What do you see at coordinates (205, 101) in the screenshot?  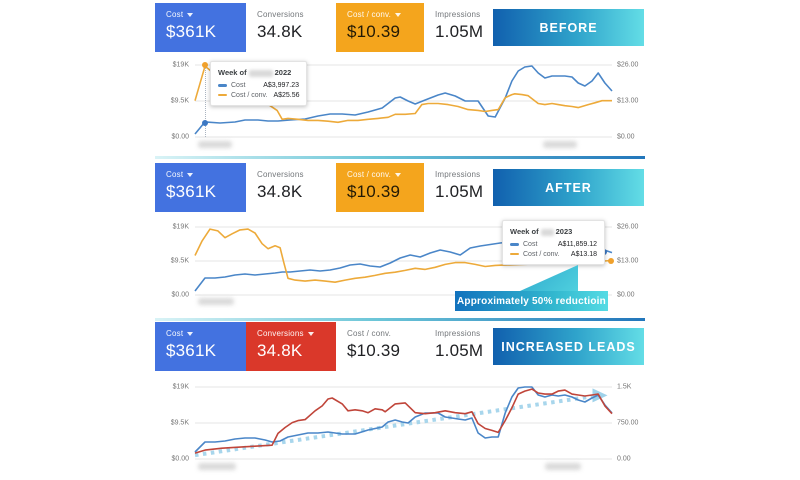 I see `tooltip-guide-line` at bounding box center [205, 101].